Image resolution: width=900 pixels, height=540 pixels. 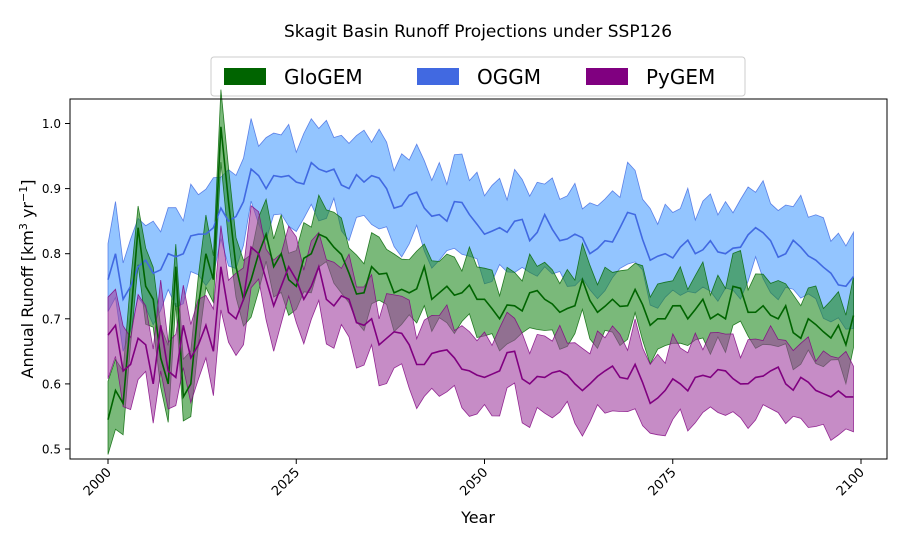 I want to click on x-axis-ticks: 2000 2025 2050 2075 2100, so click(x=474, y=479).